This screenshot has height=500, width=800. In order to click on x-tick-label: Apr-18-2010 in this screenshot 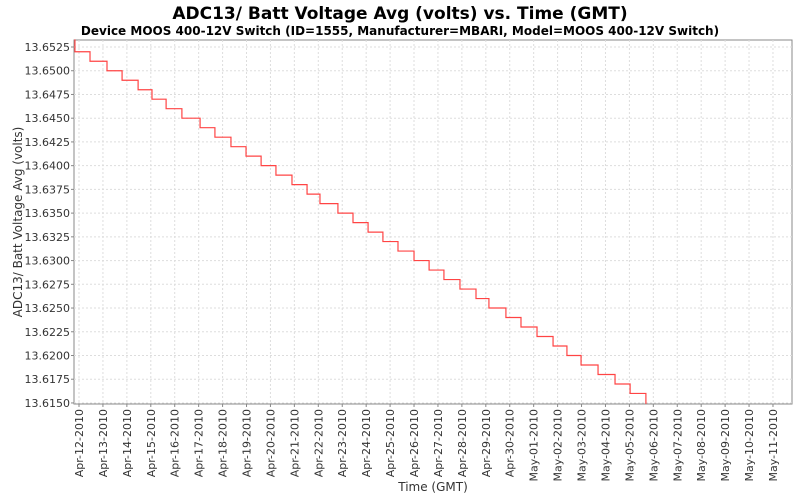, I will do `click(223, 443)`.